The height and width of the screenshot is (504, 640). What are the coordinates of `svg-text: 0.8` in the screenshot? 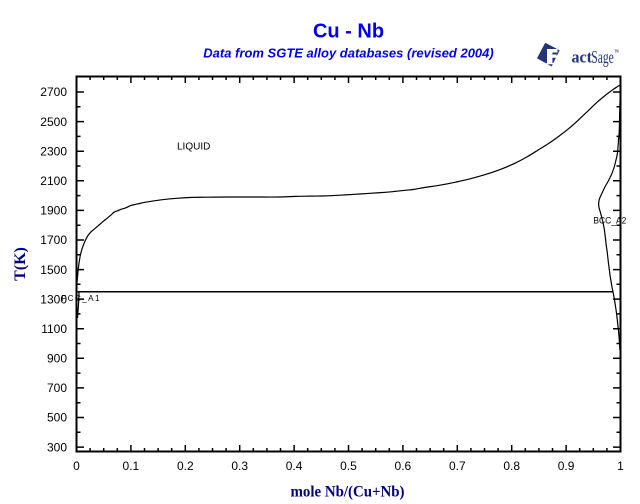 It's located at (511, 466).